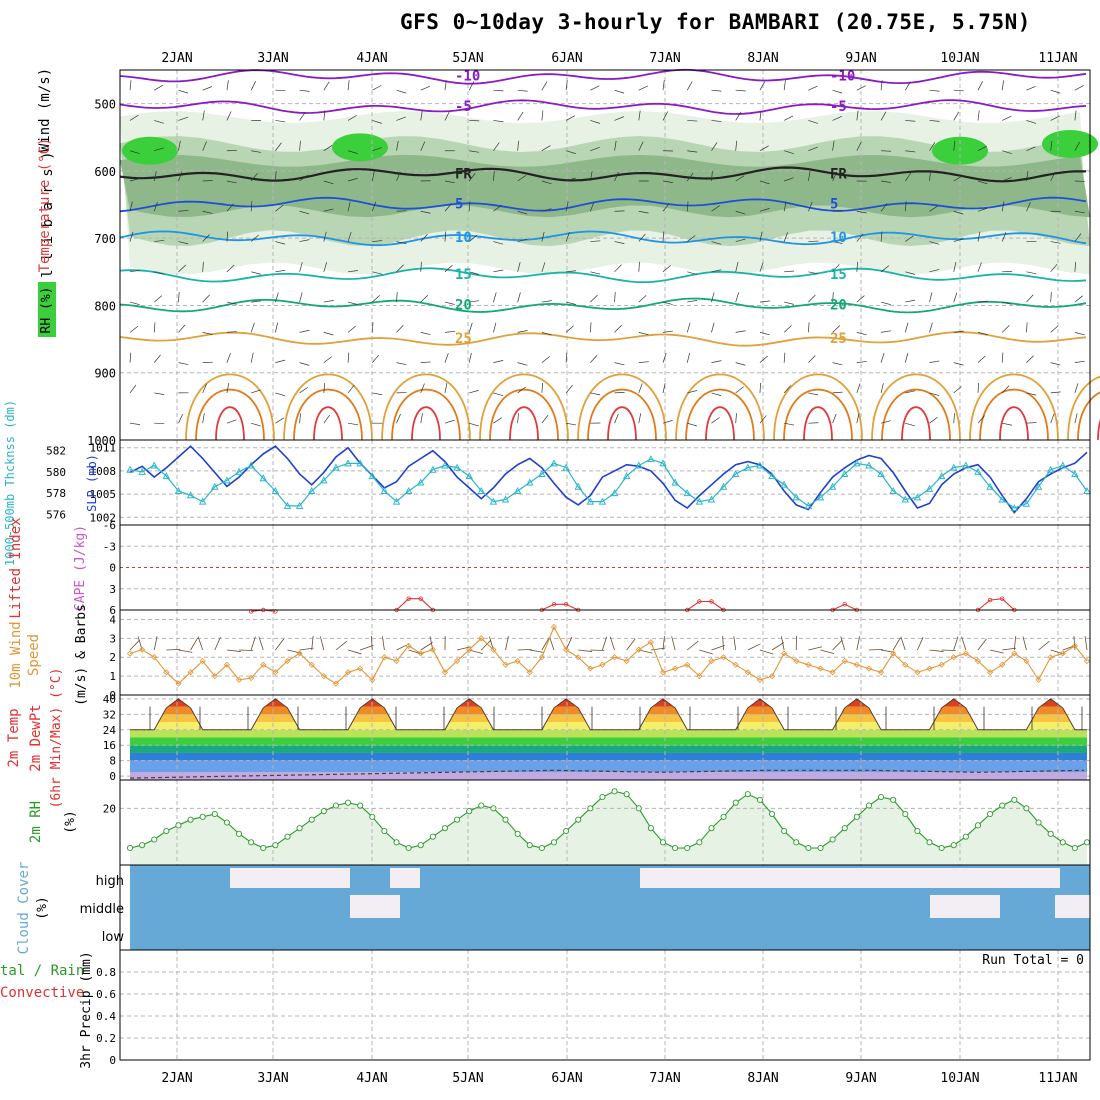 The width and height of the screenshot is (1100, 1100). Describe the element at coordinates (608, 726) in the screenshot. I see `temp-color-band` at that location.